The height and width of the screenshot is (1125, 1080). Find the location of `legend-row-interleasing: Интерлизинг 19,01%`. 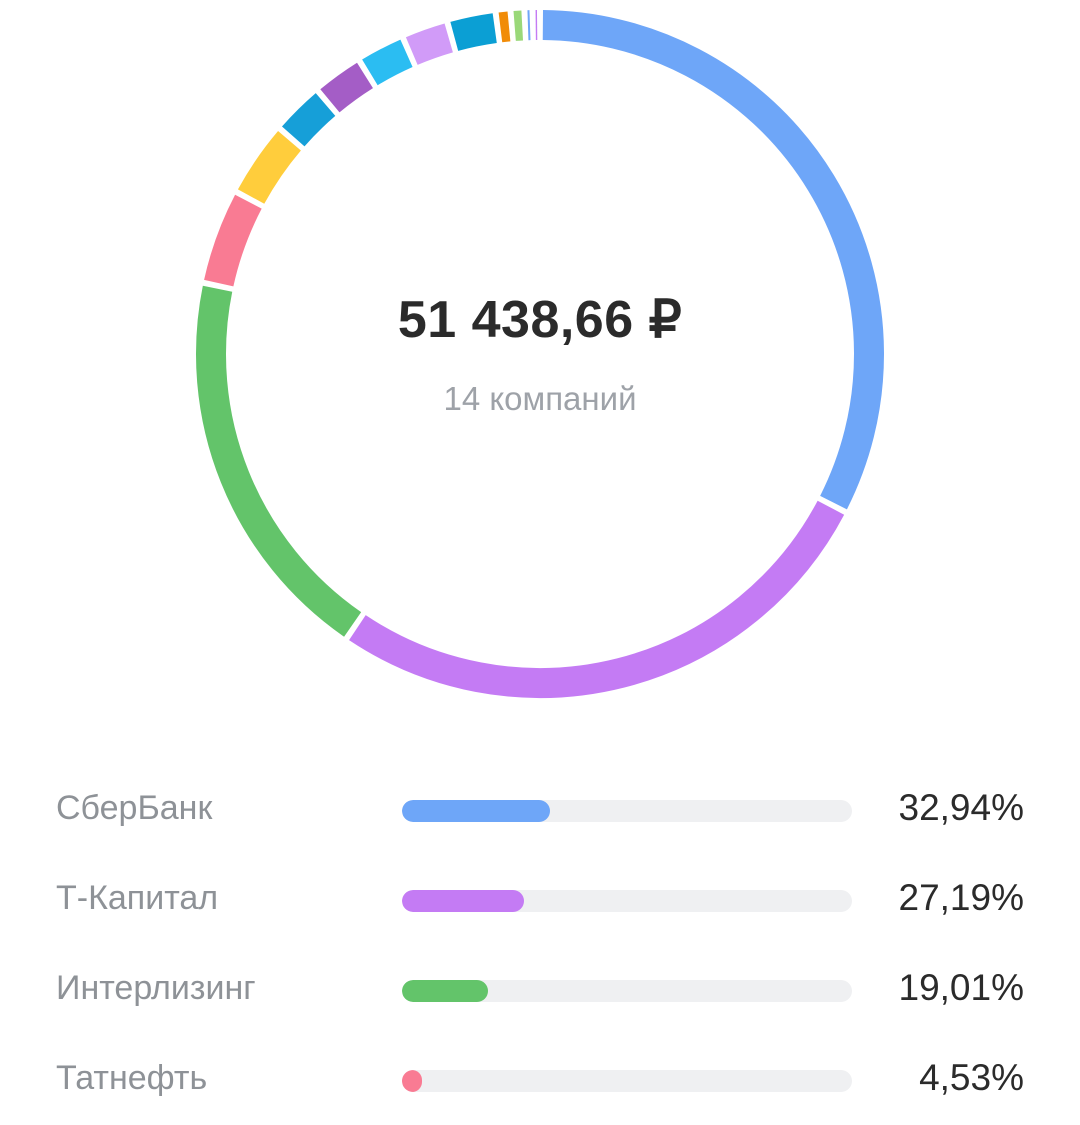

legend-row-interleasing: Интерлизинг 19,01% is located at coordinates (540, 990).